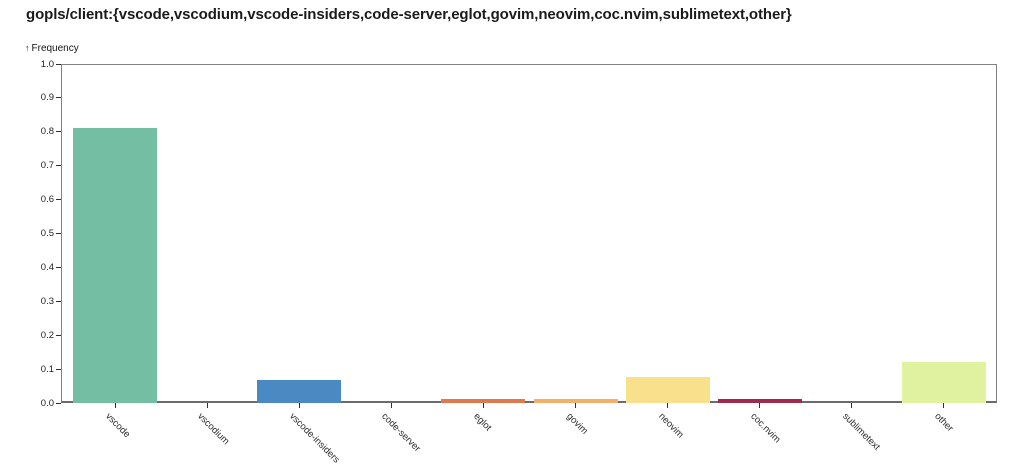 Image resolution: width=1017 pixels, height=472 pixels. Describe the element at coordinates (483, 405) in the screenshot. I see `x-tick-mark-eglot` at that location.